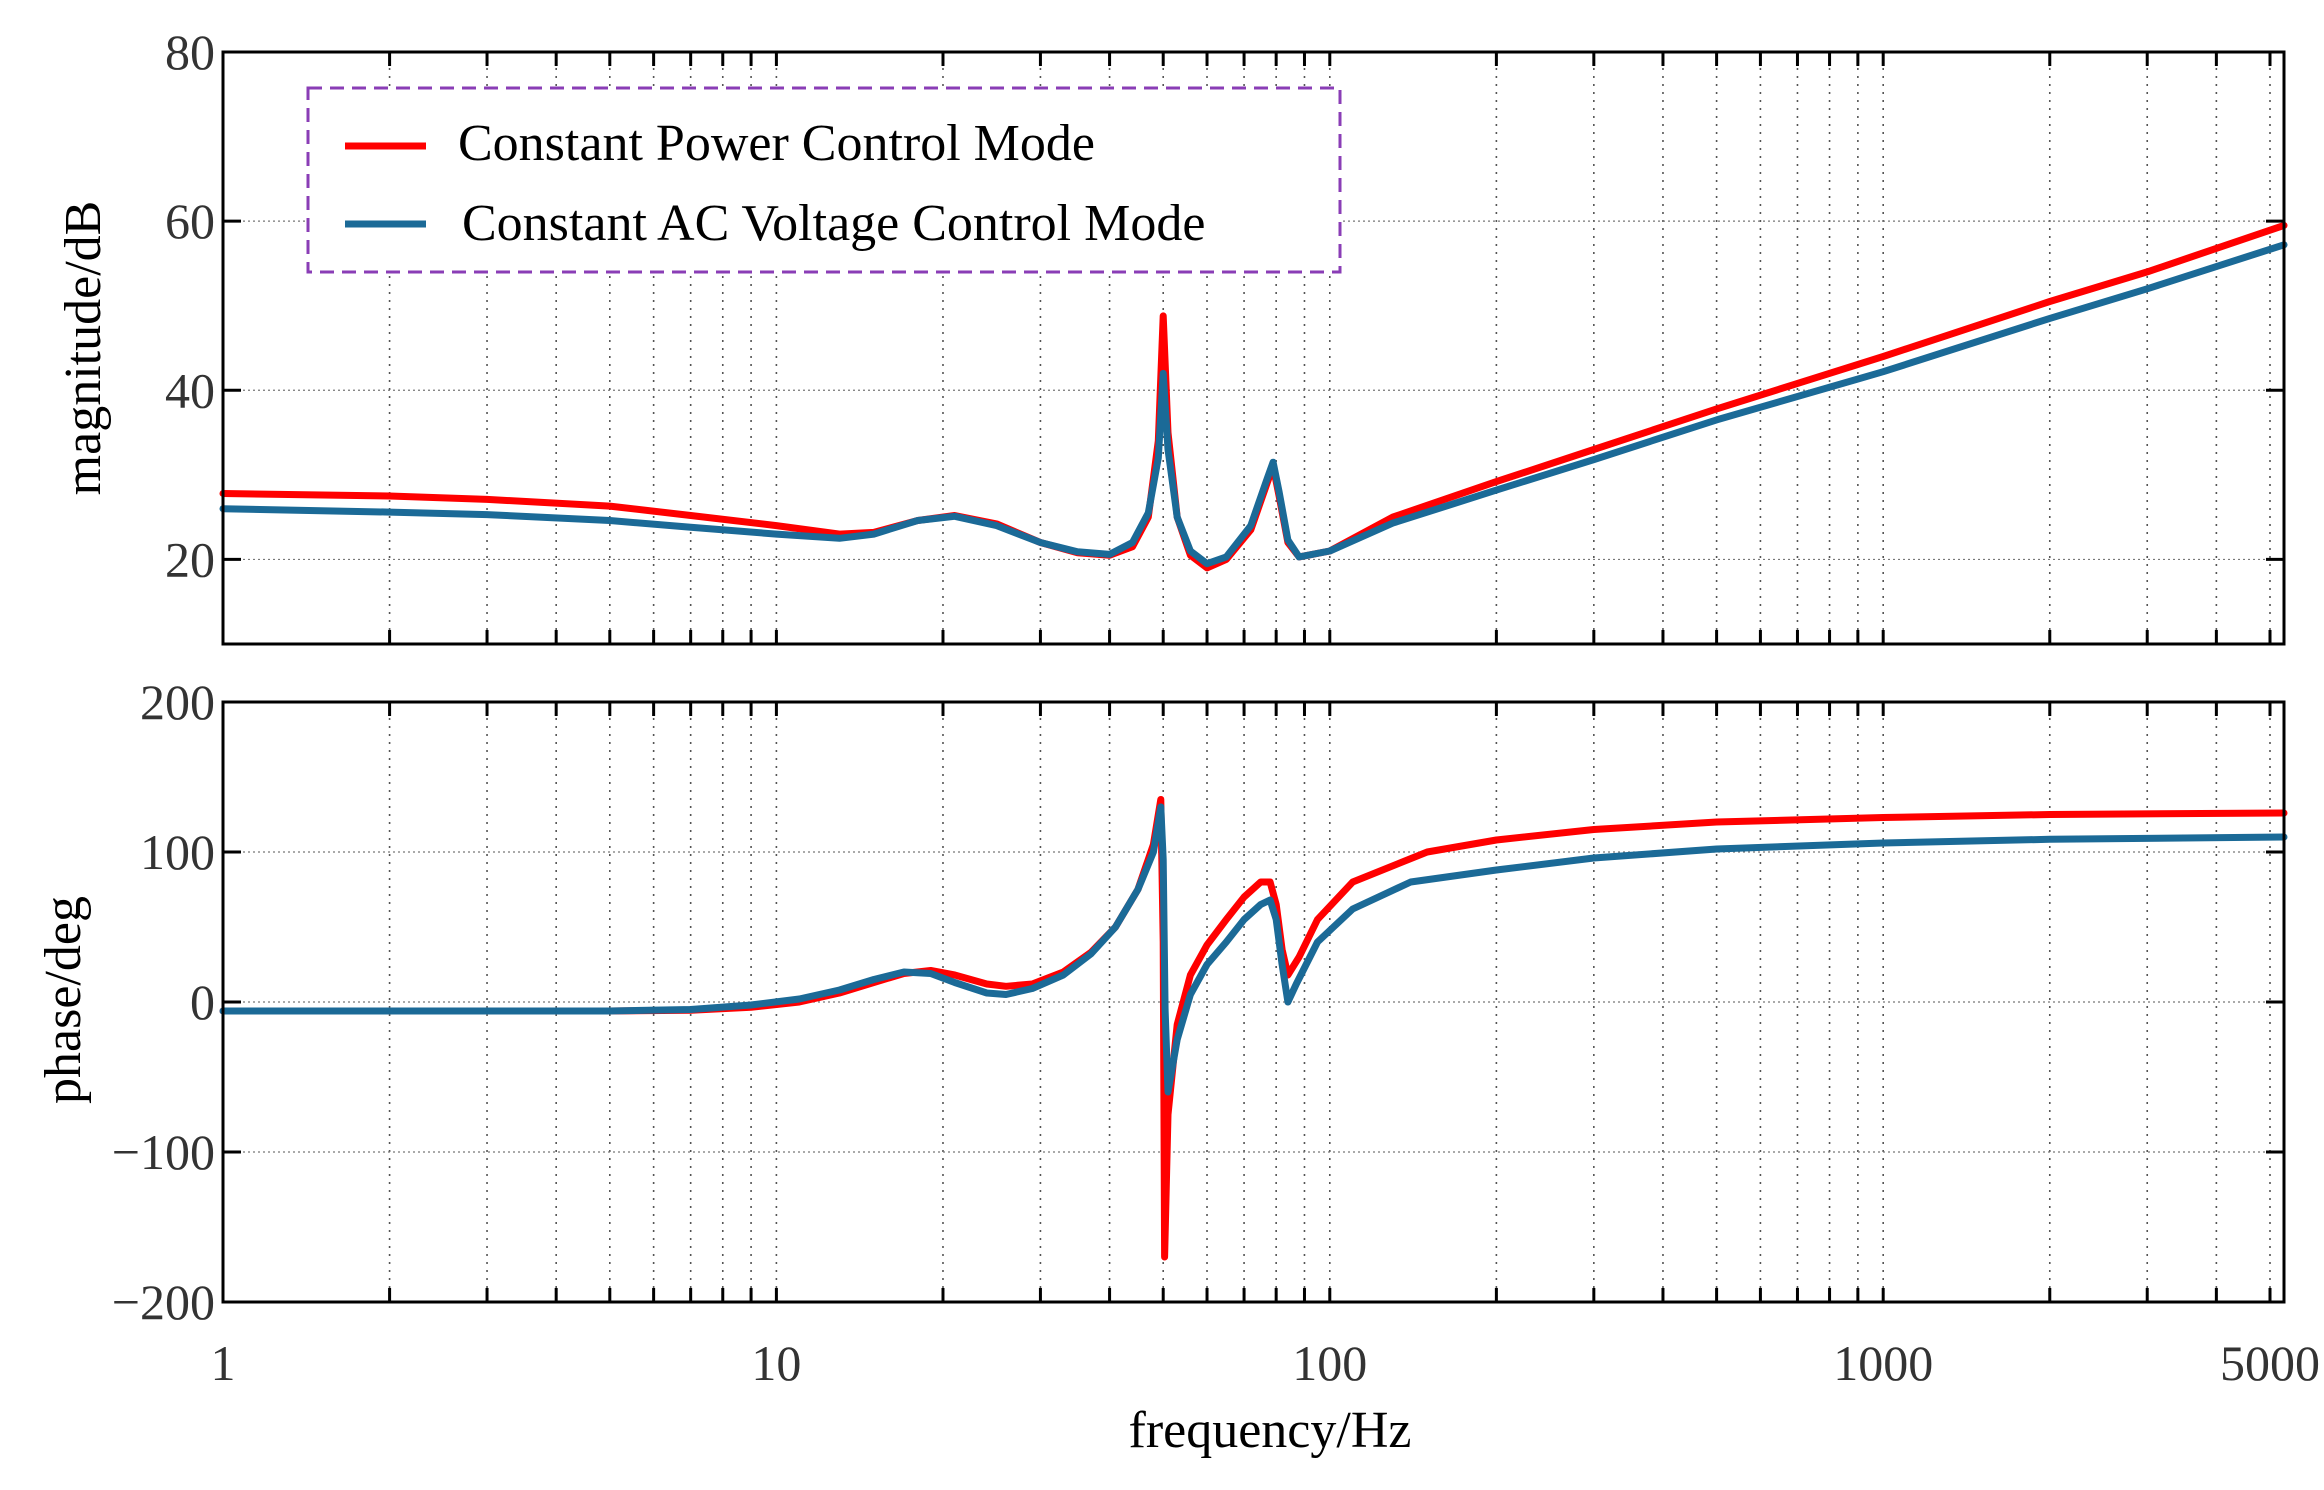 The height and width of the screenshot is (1490, 2324). I want to click on phase-xlabel: frequency/Hz, so click(1270, 1430).